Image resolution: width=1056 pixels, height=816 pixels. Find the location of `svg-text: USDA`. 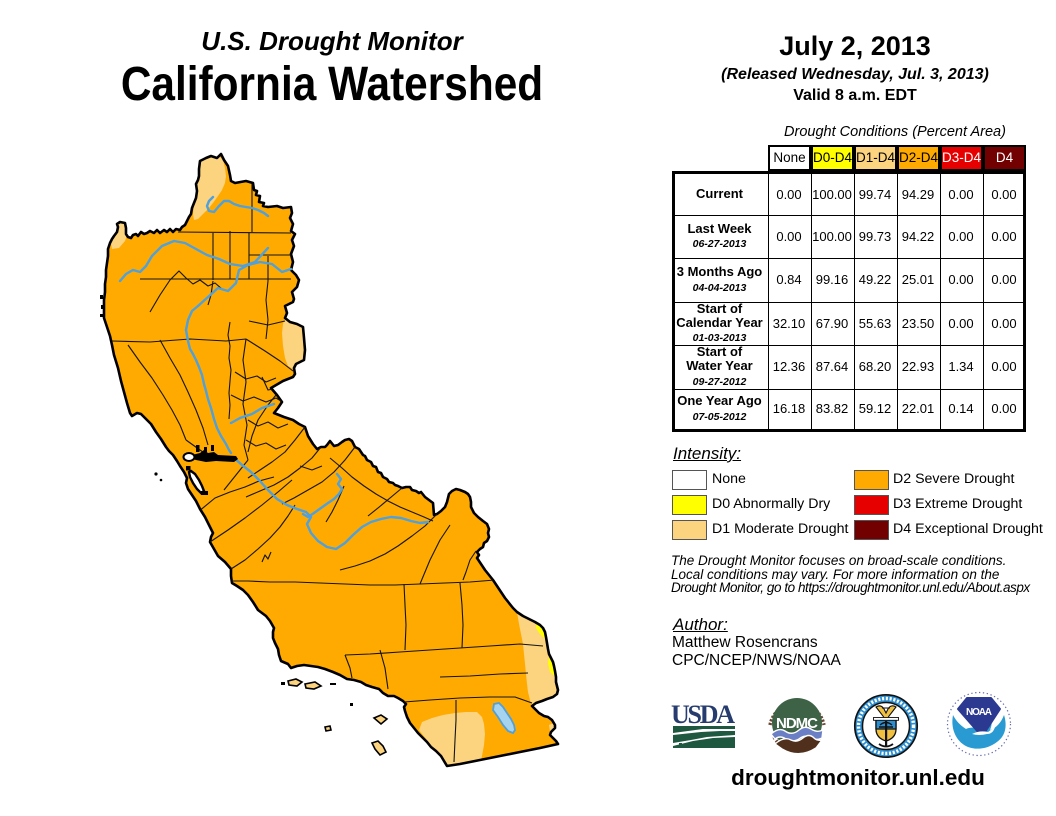

svg-text: USDA is located at coordinates (703, 714).